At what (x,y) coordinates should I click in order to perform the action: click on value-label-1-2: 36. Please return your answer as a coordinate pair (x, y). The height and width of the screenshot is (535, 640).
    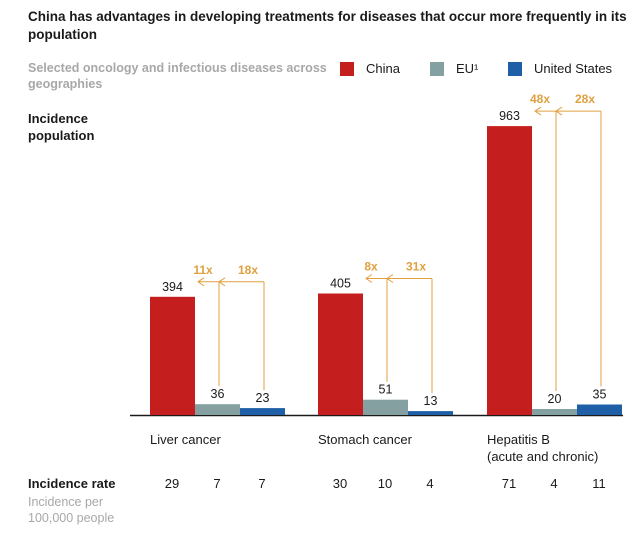
    Looking at the image, I should click on (218, 394).